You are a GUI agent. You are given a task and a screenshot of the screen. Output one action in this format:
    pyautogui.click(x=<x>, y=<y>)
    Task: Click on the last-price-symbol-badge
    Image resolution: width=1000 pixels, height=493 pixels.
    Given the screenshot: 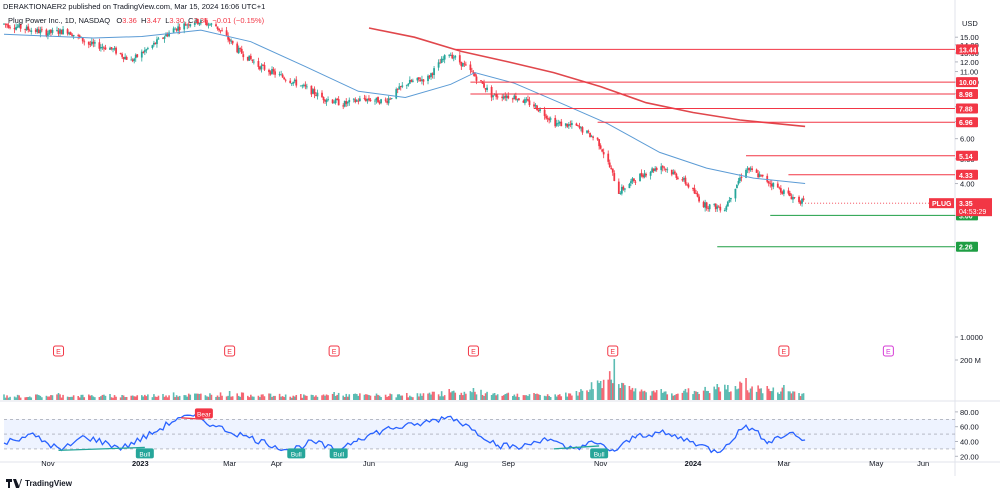 What is the action you would take?
    pyautogui.click(x=941, y=203)
    